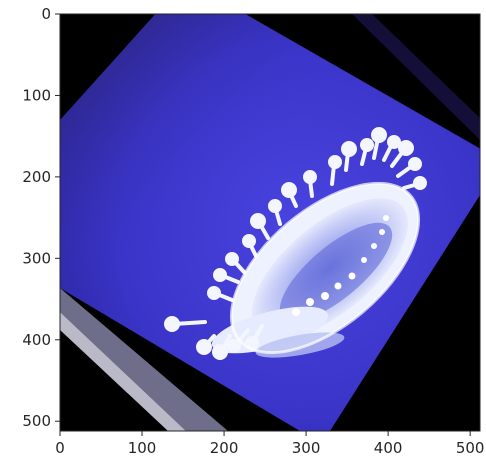  Describe the element at coordinates (340, 265) in the screenshot. I see `inner-droplets` at that location.